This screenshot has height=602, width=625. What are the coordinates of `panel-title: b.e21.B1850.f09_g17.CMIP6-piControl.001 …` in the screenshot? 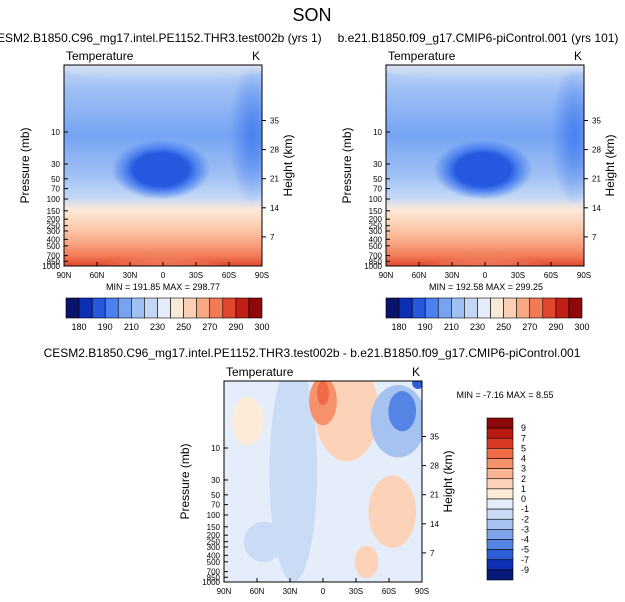 It's located at (478, 38).